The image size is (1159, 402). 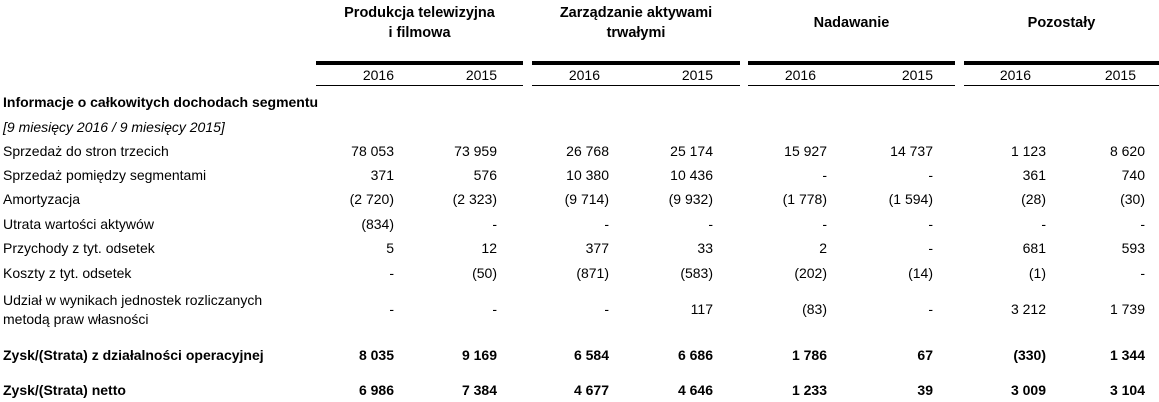 What do you see at coordinates (1028, 390) in the screenshot?
I see `table-cell: 3 009` at bounding box center [1028, 390].